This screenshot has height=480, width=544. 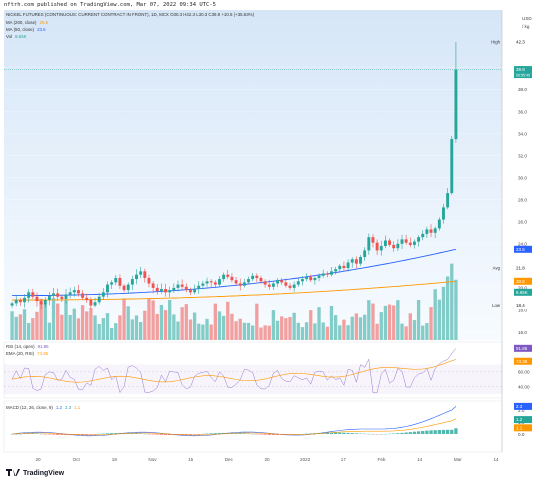 I want to click on avg-value-tag-bg, so click(x=523, y=268).